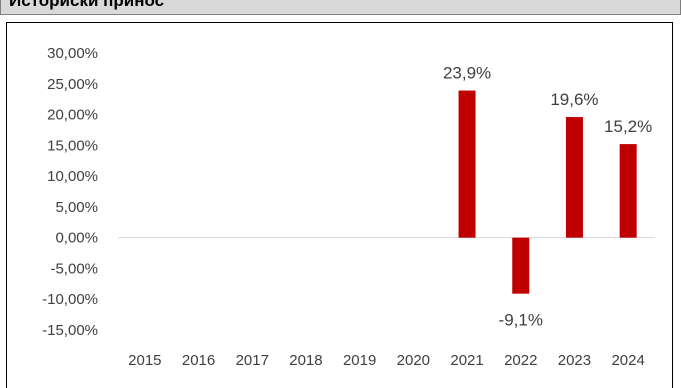 This screenshot has height=388, width=681. Describe the element at coordinates (198, 360) in the screenshot. I see `x-tick-label: 2016` at that location.